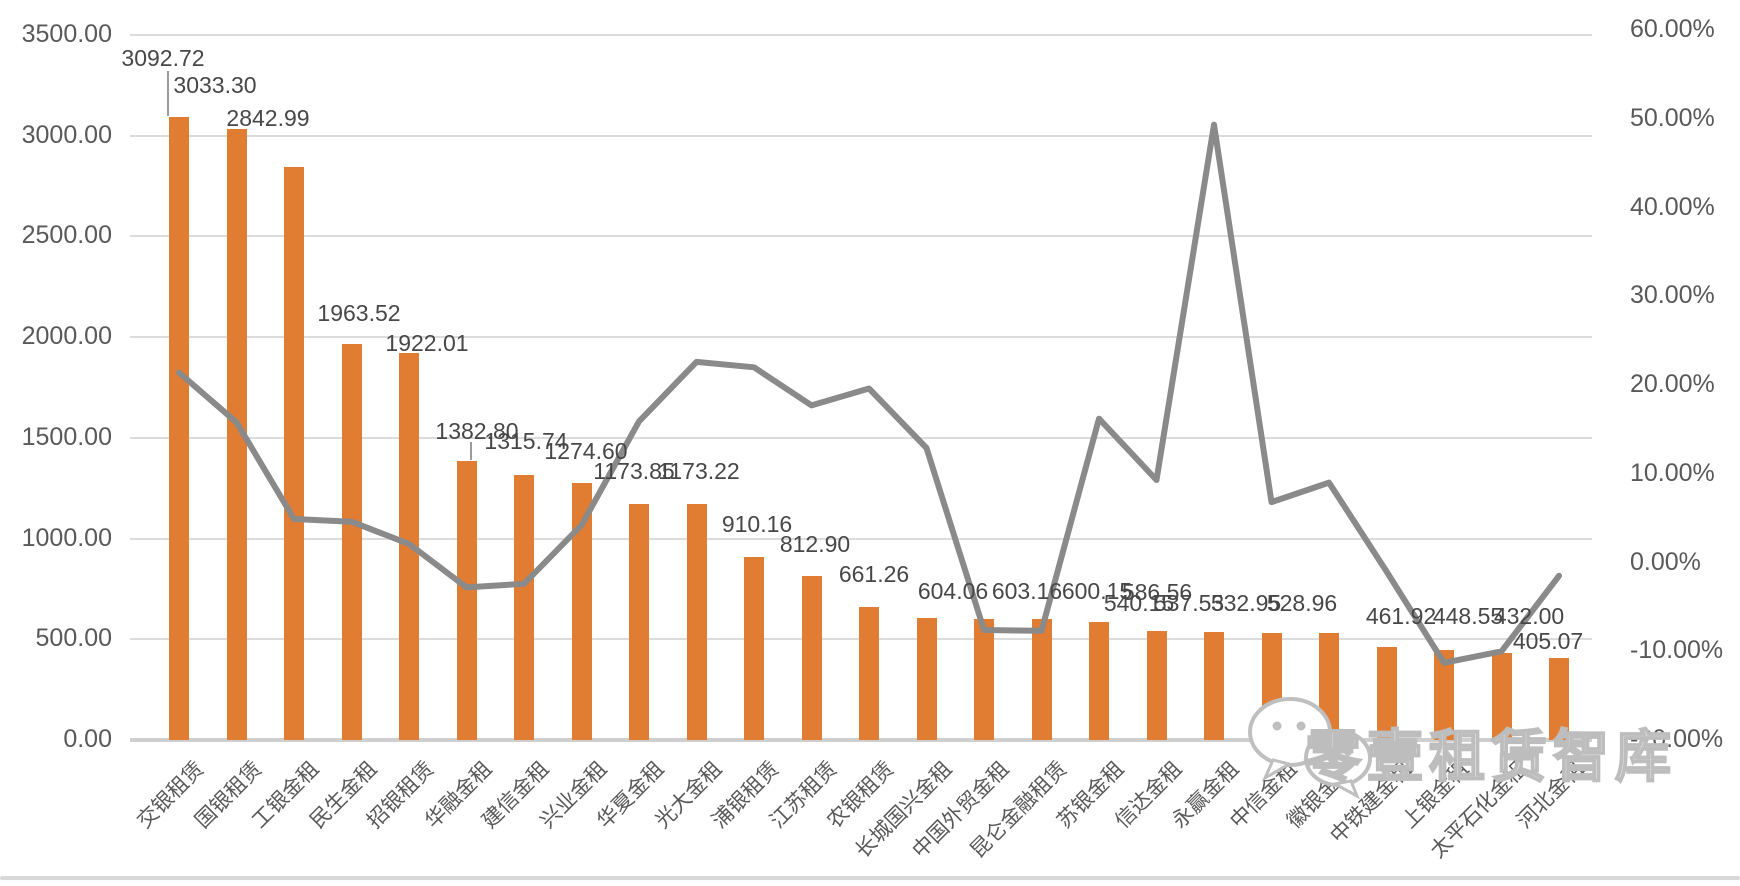  I want to click on bar-data-label: 540.15, so click(1139, 603).